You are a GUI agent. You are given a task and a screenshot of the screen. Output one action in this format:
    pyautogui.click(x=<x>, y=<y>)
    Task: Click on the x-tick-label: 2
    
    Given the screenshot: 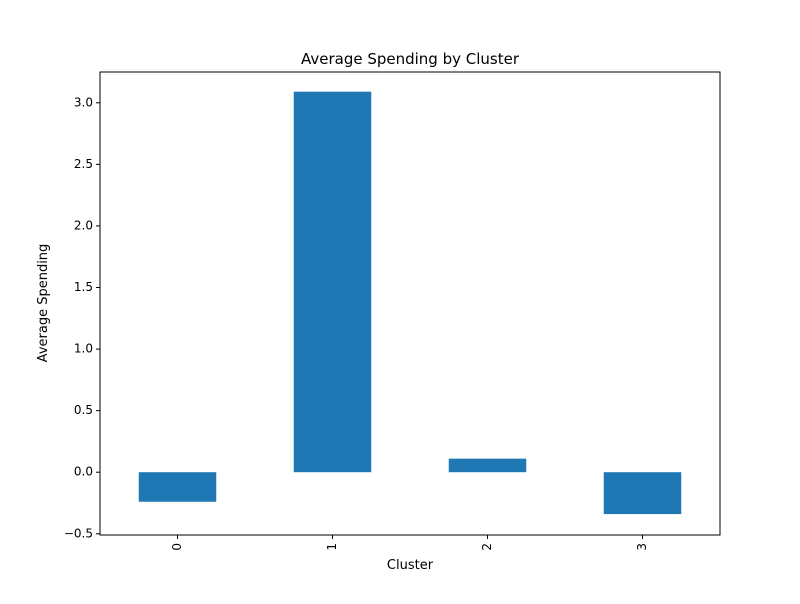 What is the action you would take?
    pyautogui.click(x=487, y=547)
    